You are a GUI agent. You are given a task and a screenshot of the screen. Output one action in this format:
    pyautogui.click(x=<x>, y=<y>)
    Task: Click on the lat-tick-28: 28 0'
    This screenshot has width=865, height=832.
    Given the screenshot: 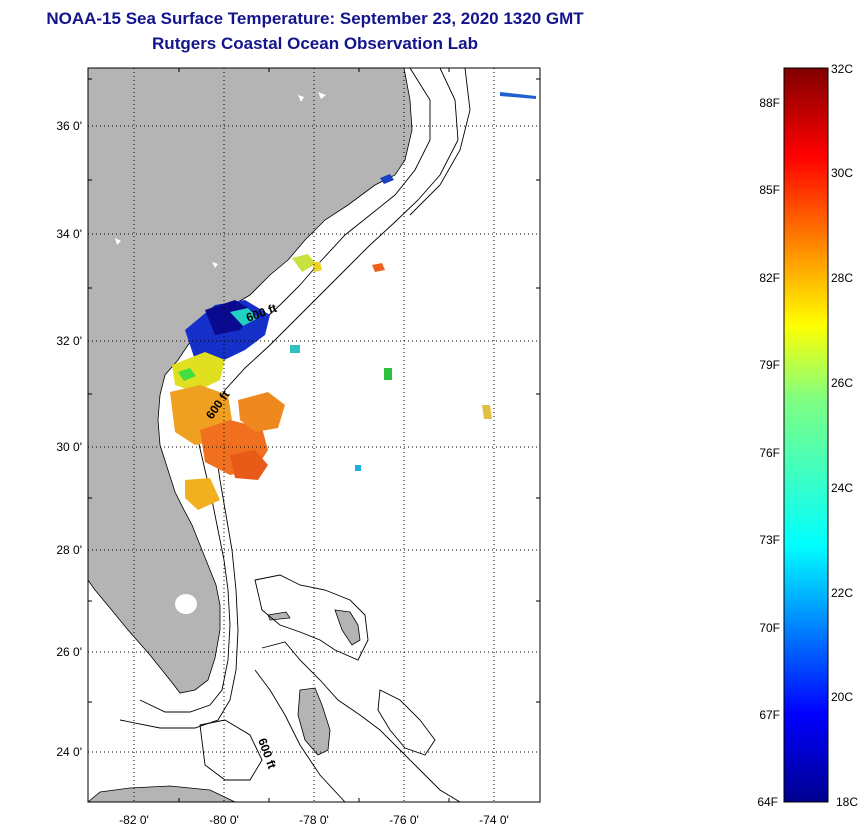 What is the action you would take?
    pyautogui.click(x=69, y=550)
    